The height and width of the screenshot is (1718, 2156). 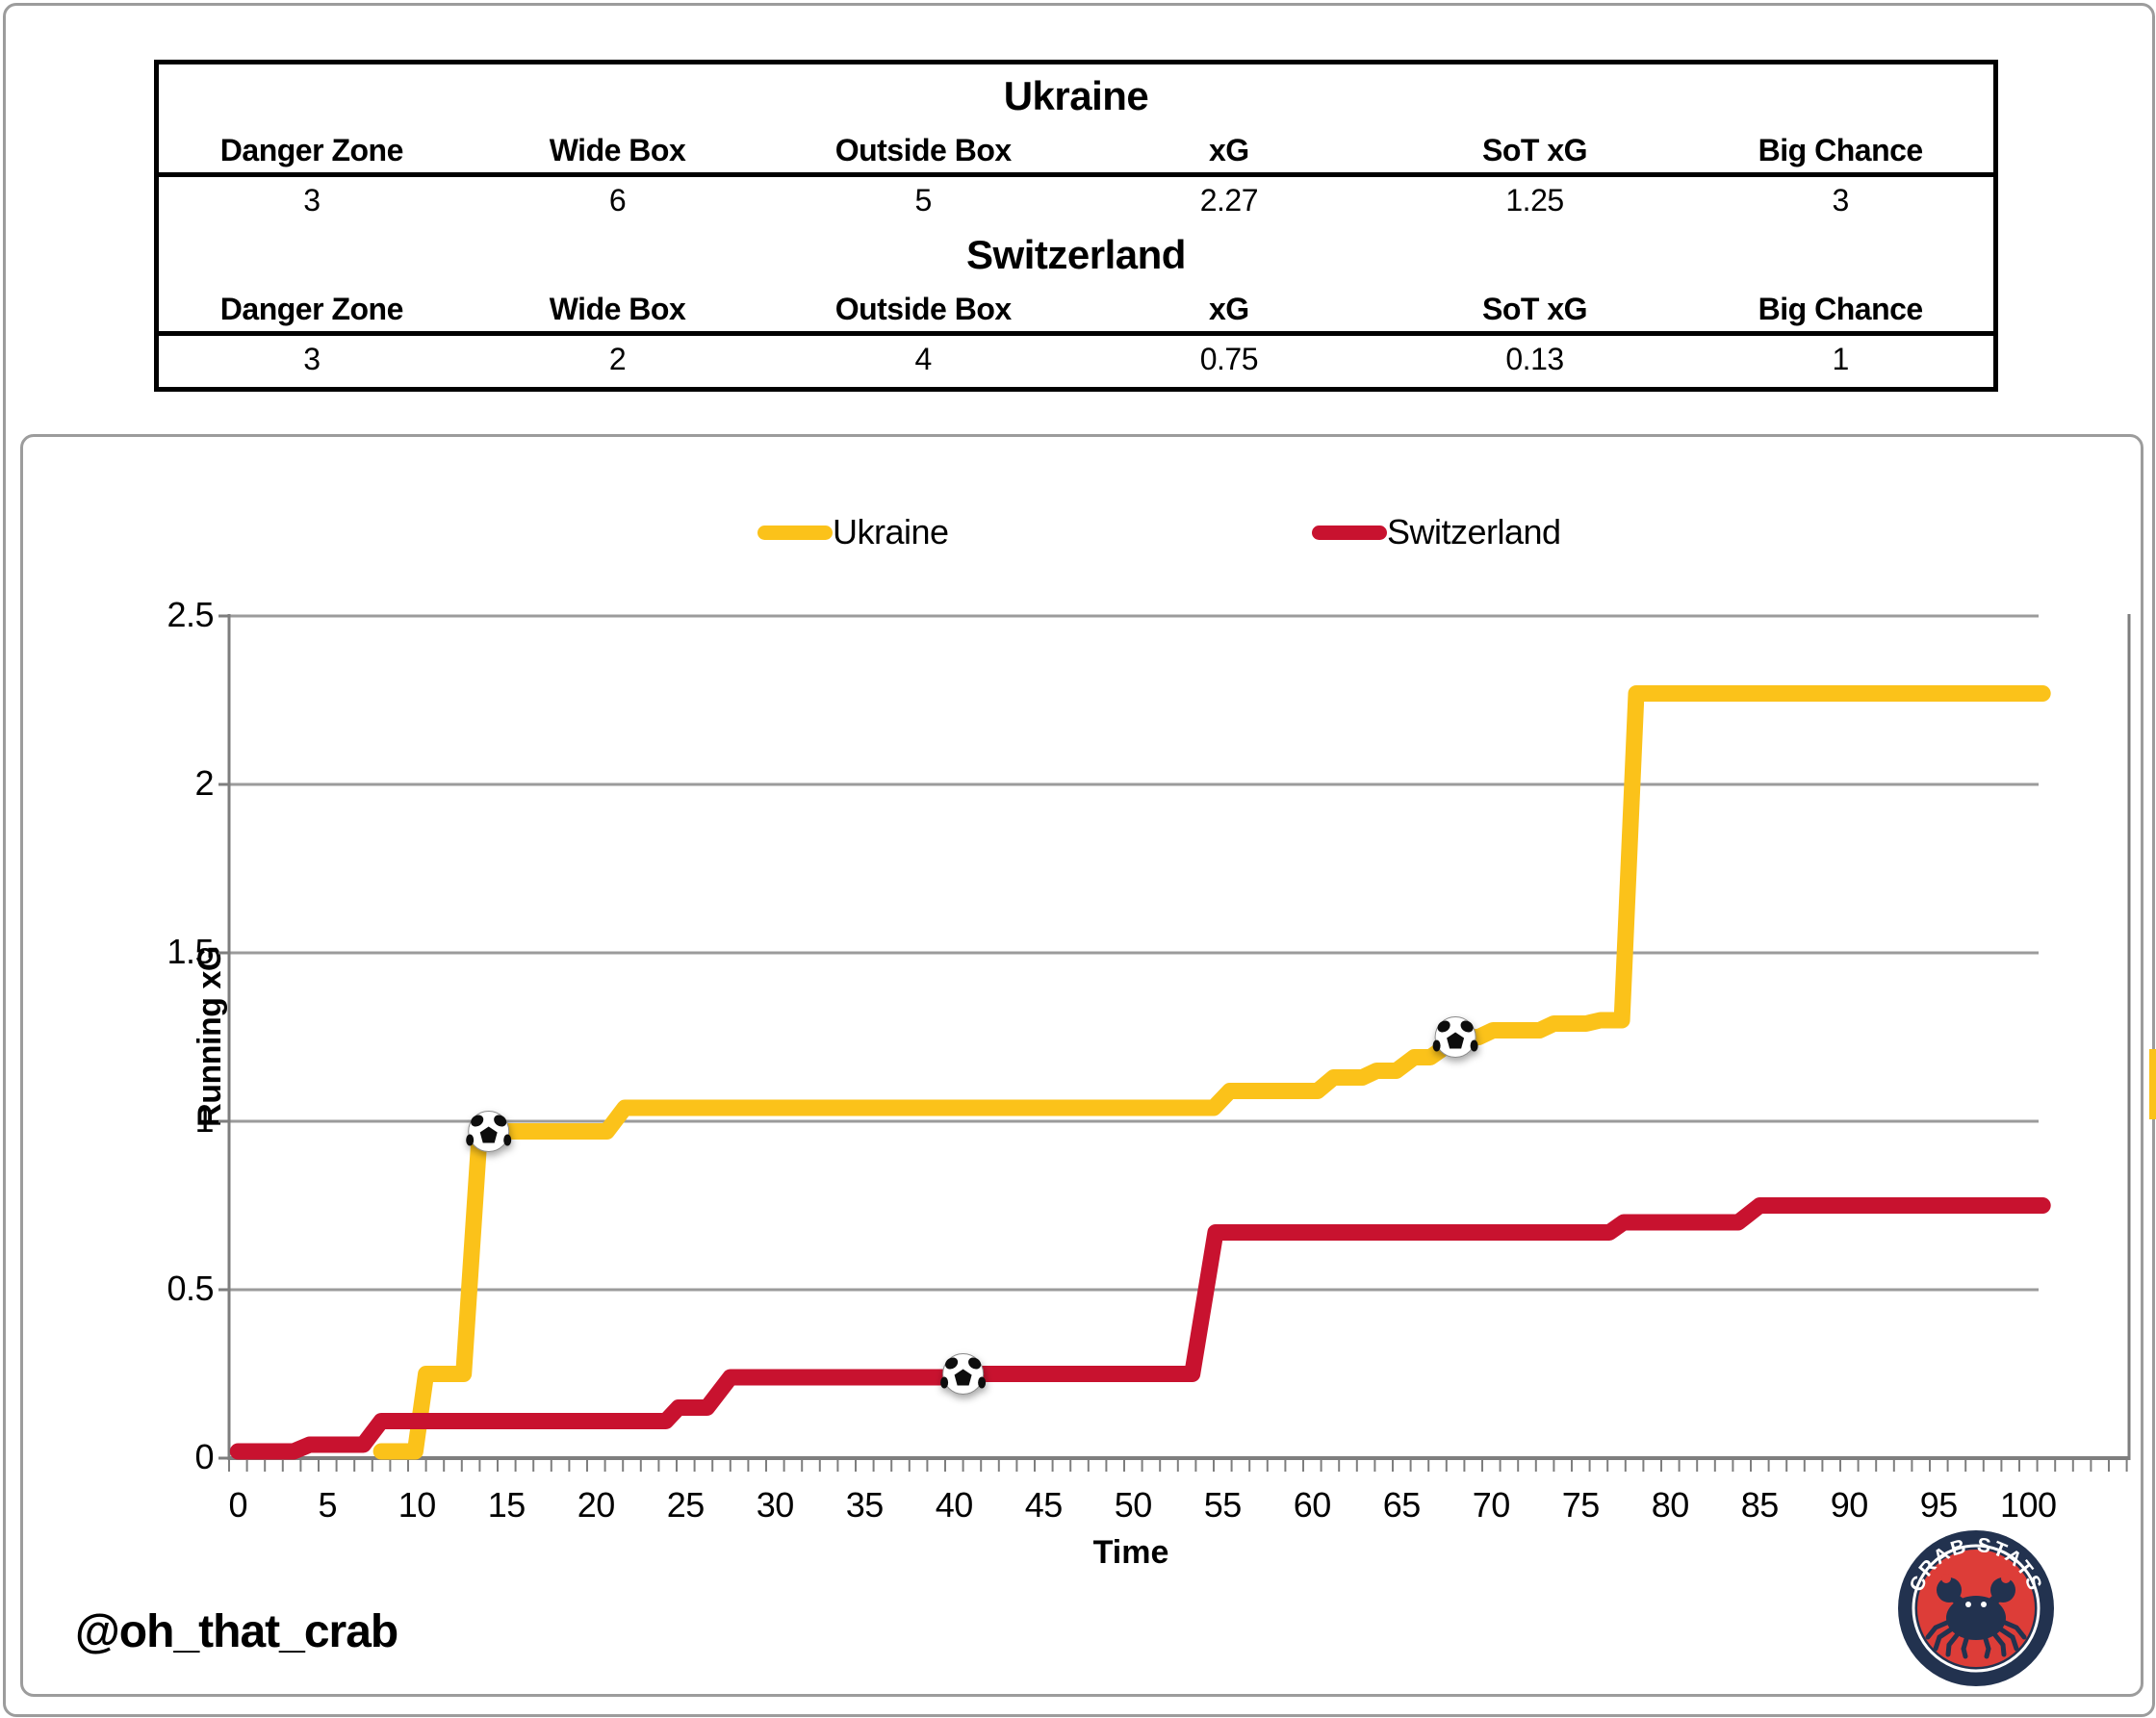 I want to click on y-tick-label: 1, so click(x=204, y=1120).